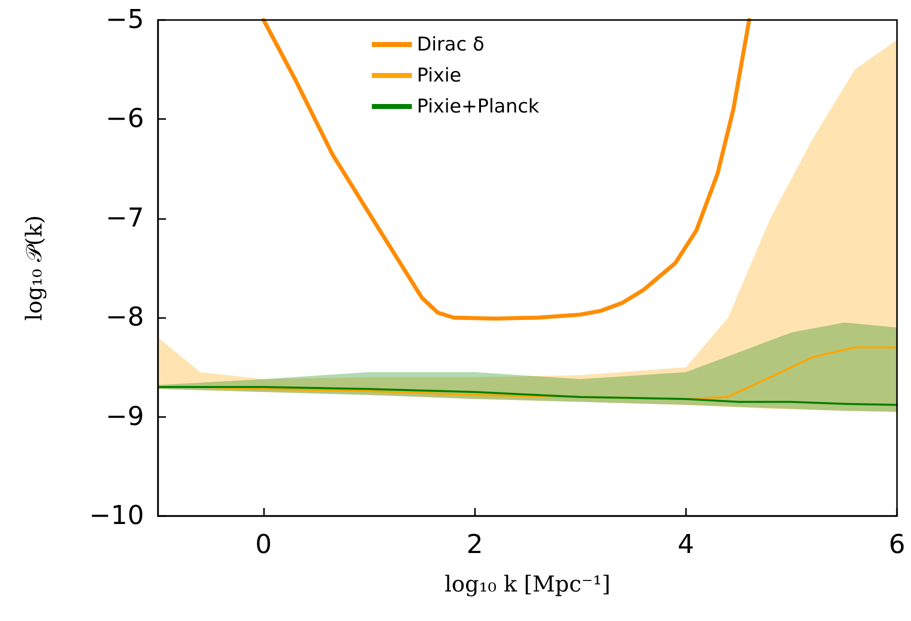 The height and width of the screenshot is (621, 911). Describe the element at coordinates (450, 45) in the screenshot. I see `legend-label: Dirac δ` at that location.